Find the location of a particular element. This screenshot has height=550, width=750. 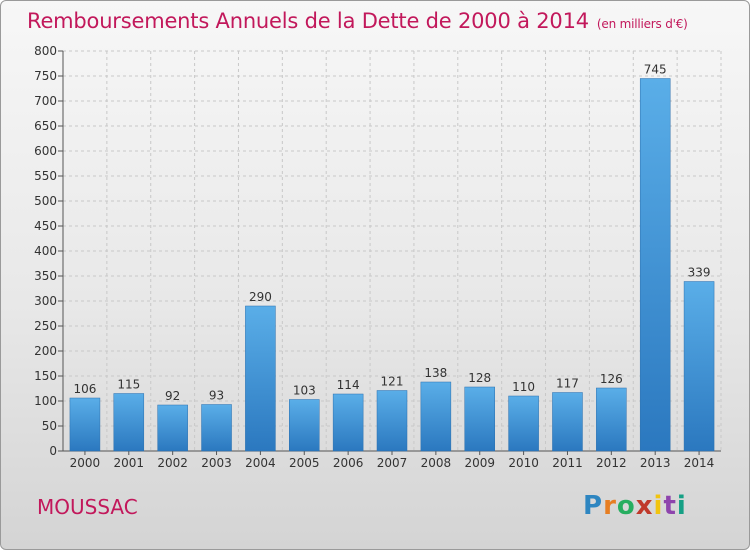

data-label: 115 is located at coordinates (128, 385).